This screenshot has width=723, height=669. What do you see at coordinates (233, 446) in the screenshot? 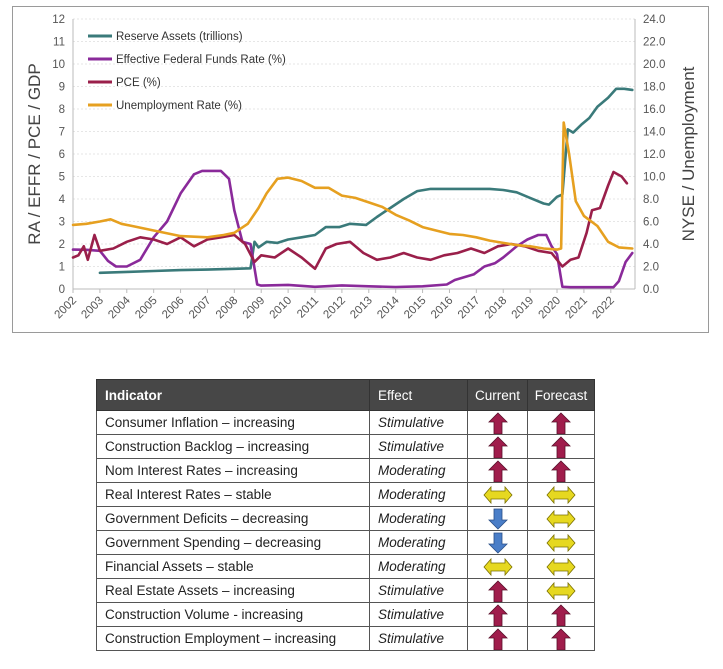
I see `indicator-cell: Construction Backlog – increasing` at bounding box center [233, 446].